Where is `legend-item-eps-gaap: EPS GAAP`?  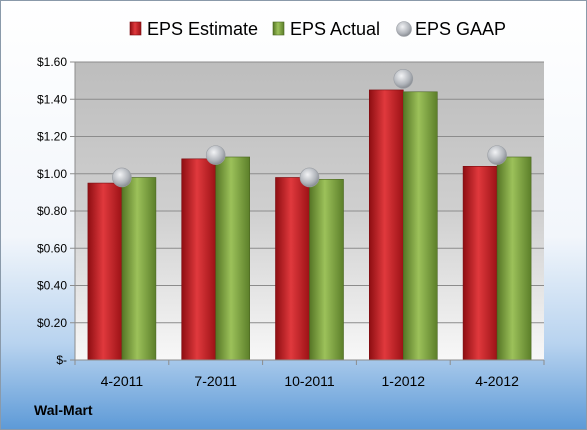 legend-item-eps-gaap: EPS GAAP is located at coordinates (451, 29).